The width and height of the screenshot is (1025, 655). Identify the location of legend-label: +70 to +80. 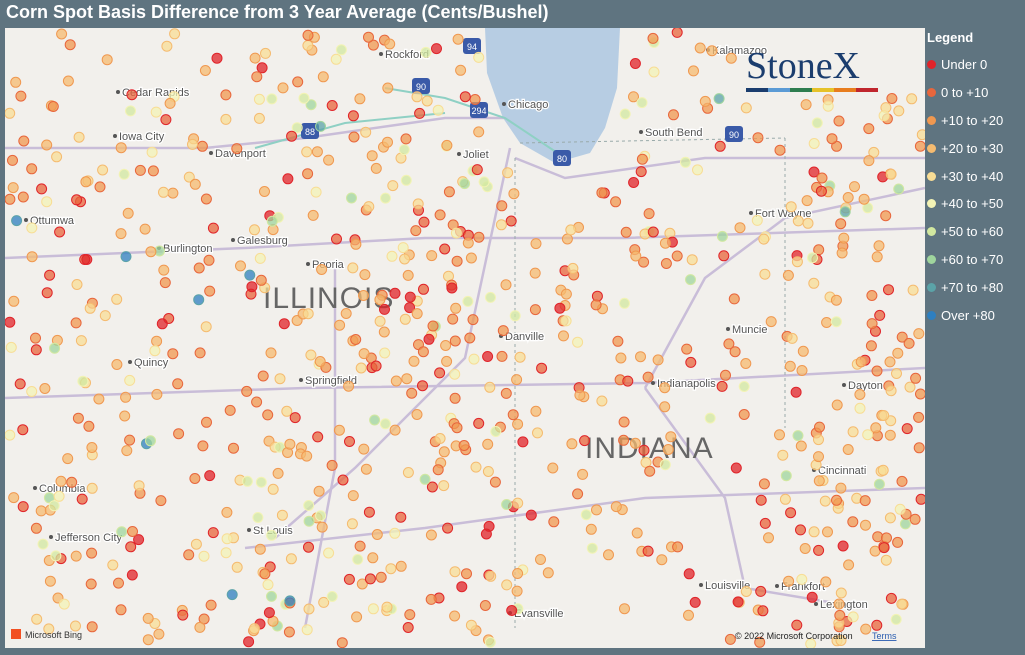
(972, 287).